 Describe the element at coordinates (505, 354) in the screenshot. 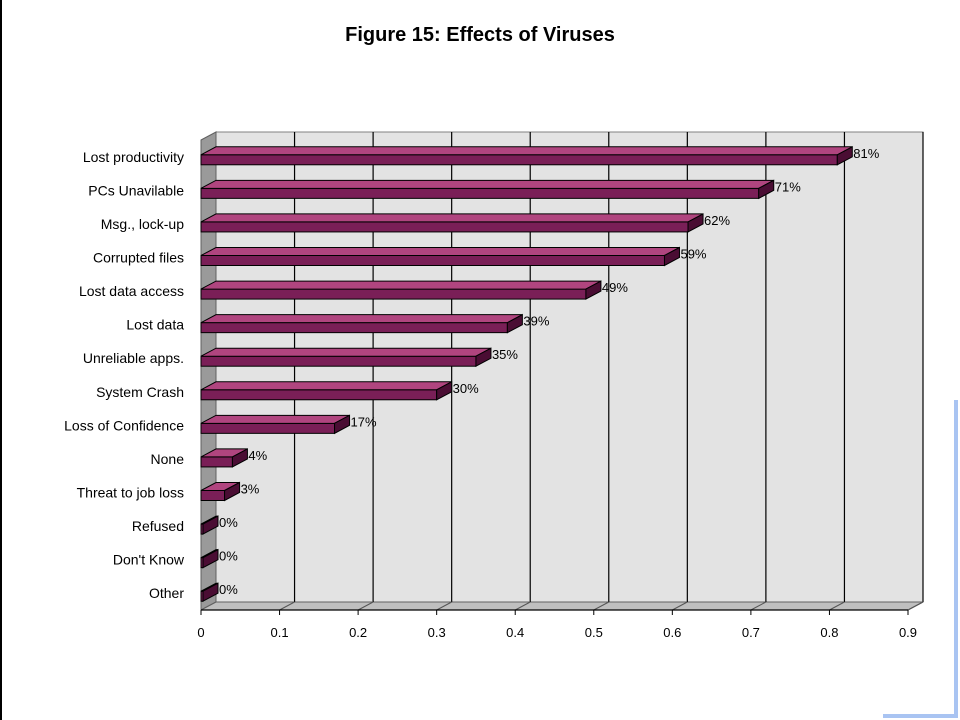

I see `data-label: 35%` at that location.